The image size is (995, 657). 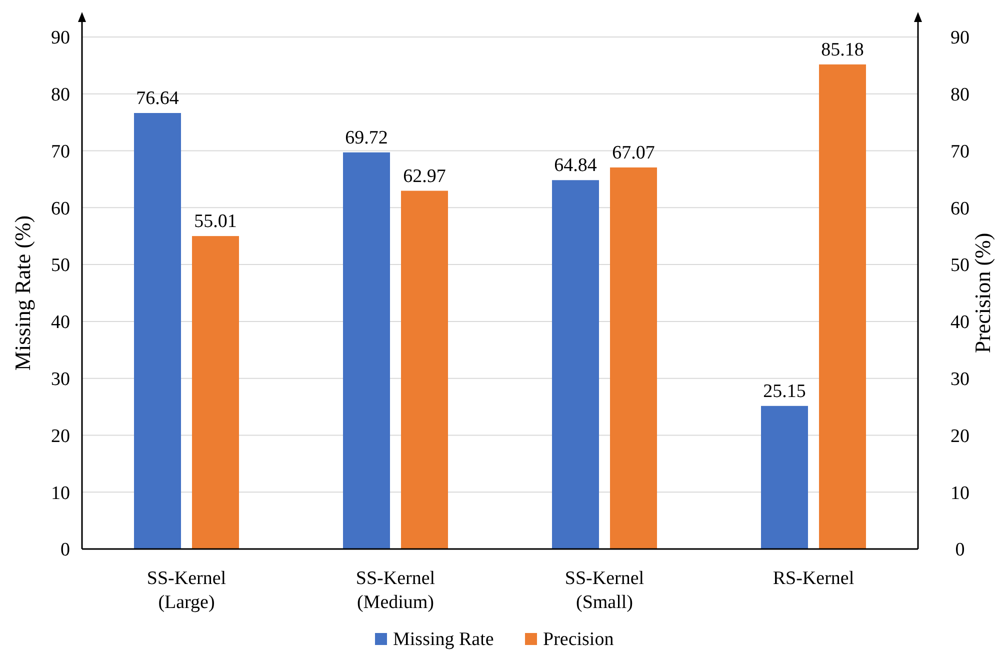 What do you see at coordinates (576, 165) in the screenshot?
I see `data-label: 64.84` at bounding box center [576, 165].